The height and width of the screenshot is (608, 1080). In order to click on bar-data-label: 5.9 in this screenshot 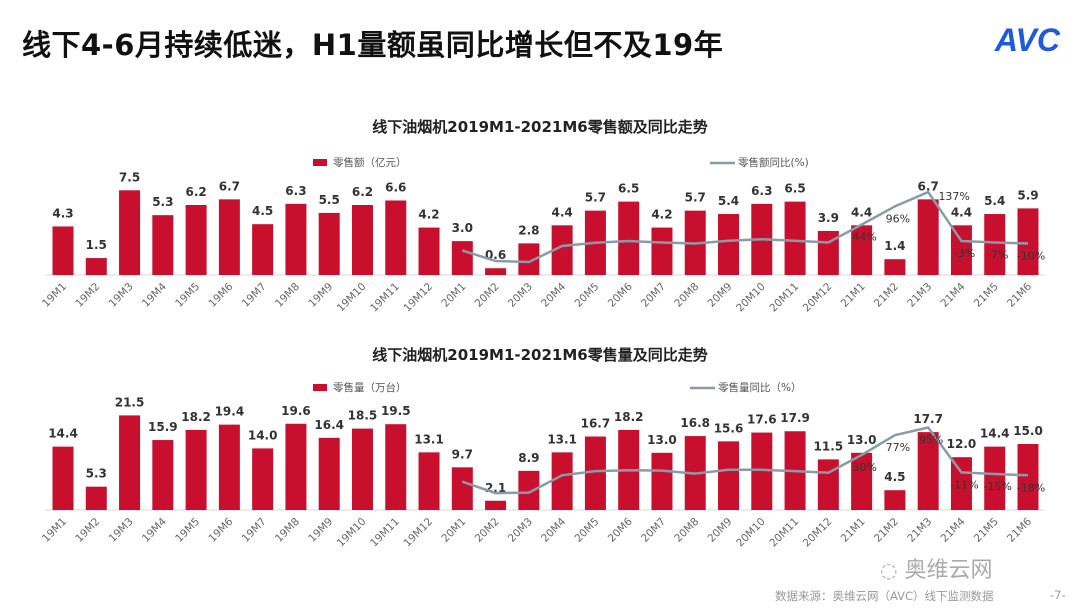, I will do `click(1027, 195)`.